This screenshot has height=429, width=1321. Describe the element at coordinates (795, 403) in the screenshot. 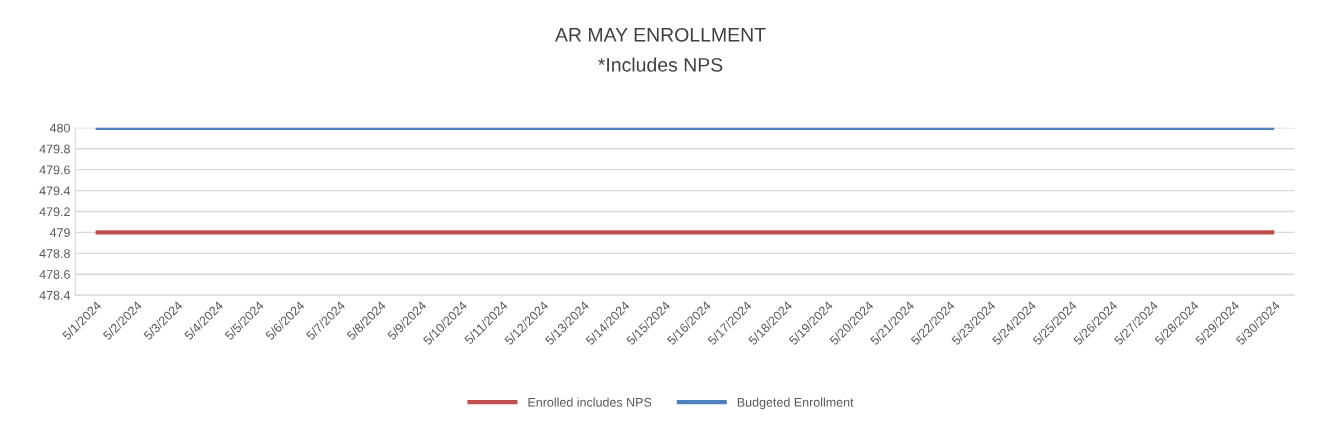

I see `legend-label: Budgeted Enrollment` at that location.